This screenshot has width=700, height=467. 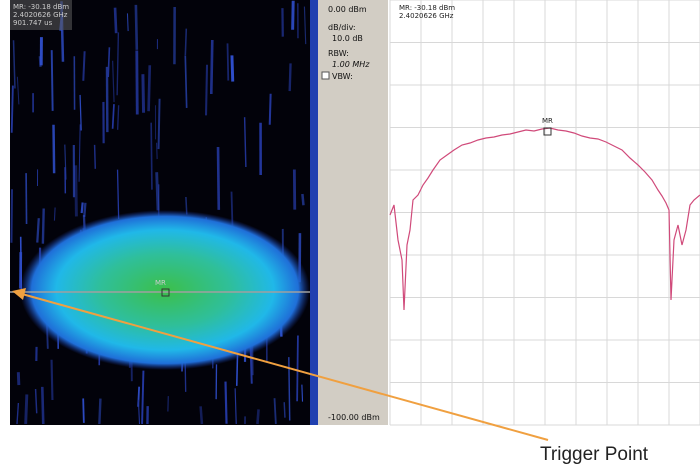 What do you see at coordinates (351, 64) in the screenshot?
I see `rbw-value: 1.00 MHz` at bounding box center [351, 64].